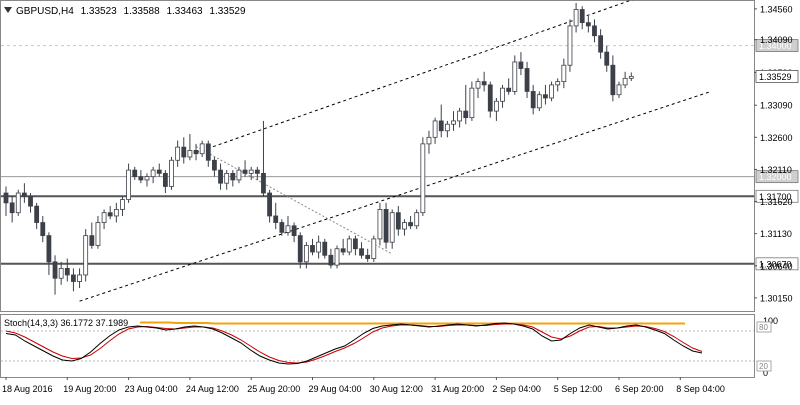  Describe the element at coordinates (8, 10) in the screenshot. I see `collapse-triangle-icon` at that location.